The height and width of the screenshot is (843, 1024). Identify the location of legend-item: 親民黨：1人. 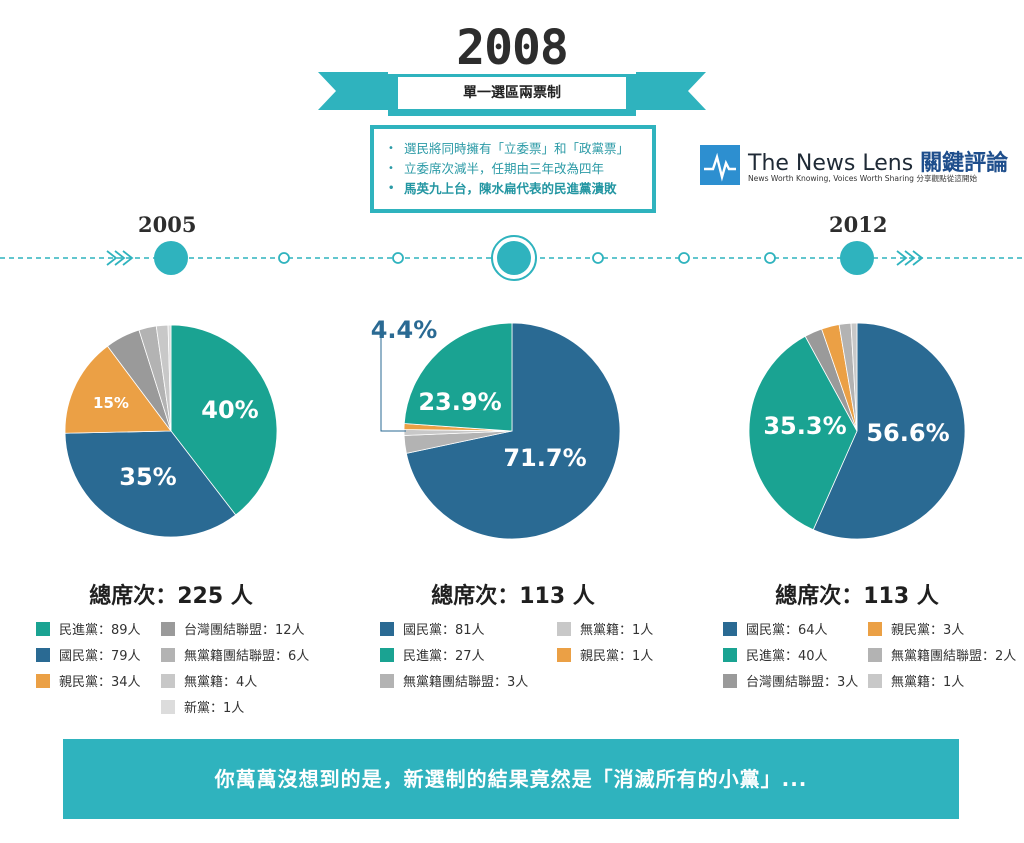
(605, 657).